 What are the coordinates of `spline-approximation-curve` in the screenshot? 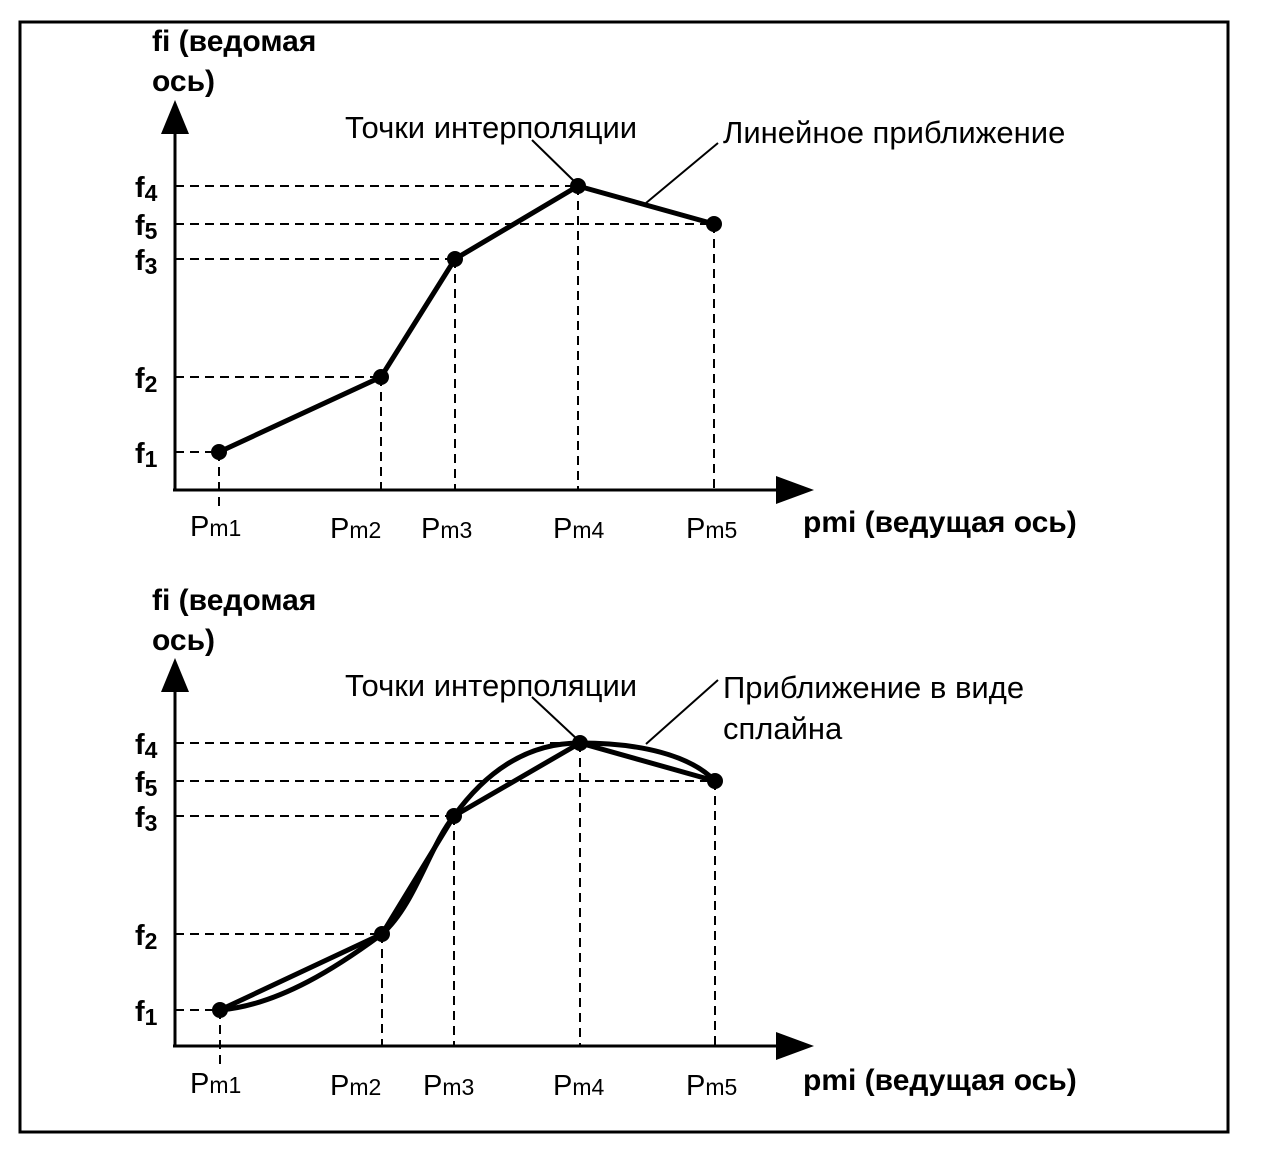 It's located at (468, 876).